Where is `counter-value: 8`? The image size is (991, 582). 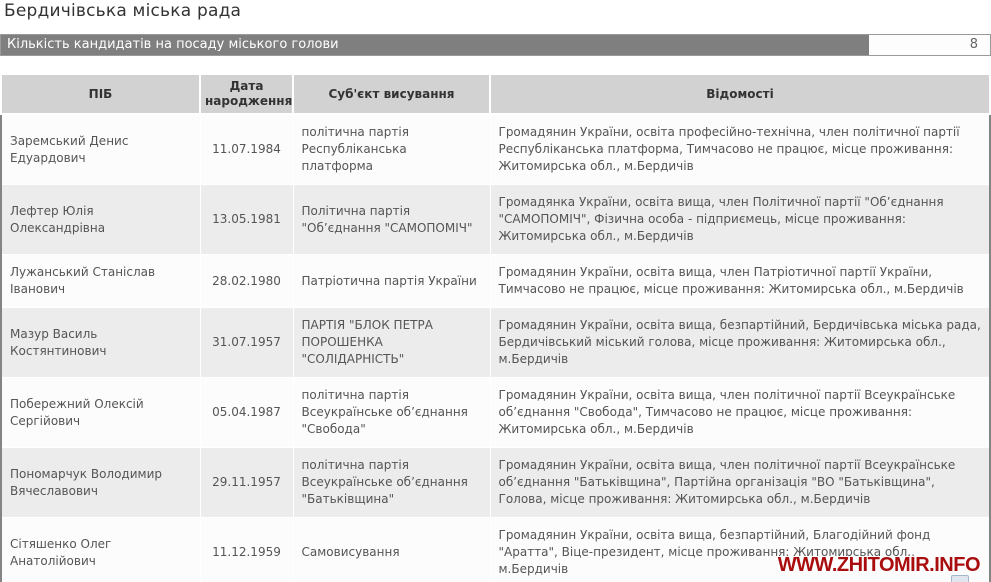
counter-value: 8 is located at coordinates (973, 44).